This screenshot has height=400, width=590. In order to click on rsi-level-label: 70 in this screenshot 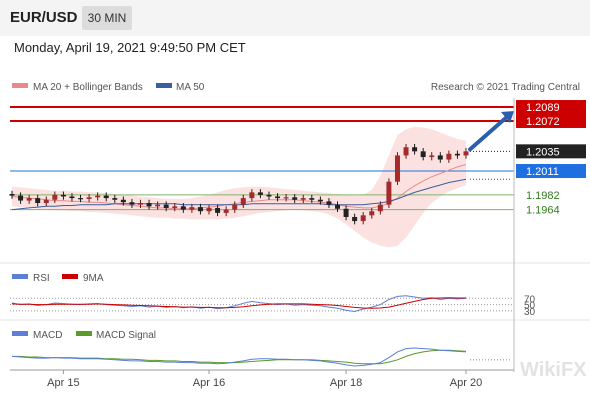, I will do `click(530, 299)`.